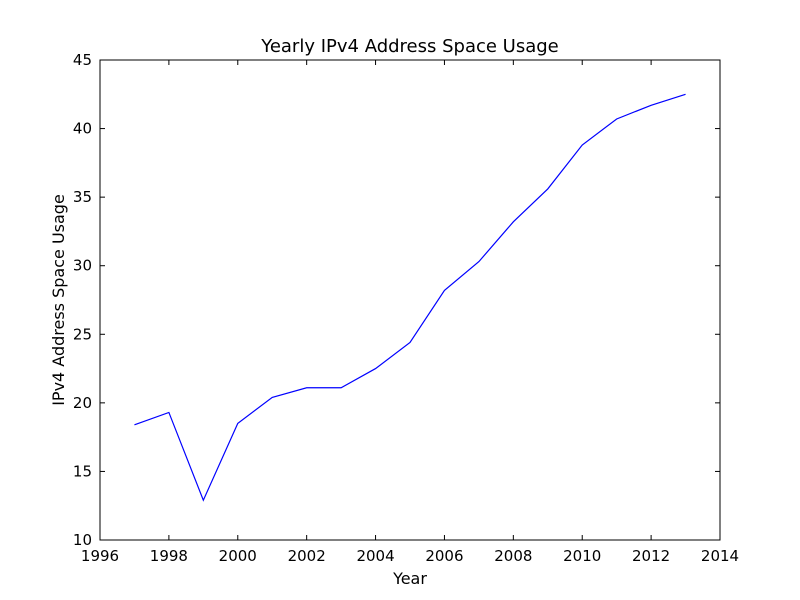  I want to click on x-tick-label: 2002, so click(307, 556).